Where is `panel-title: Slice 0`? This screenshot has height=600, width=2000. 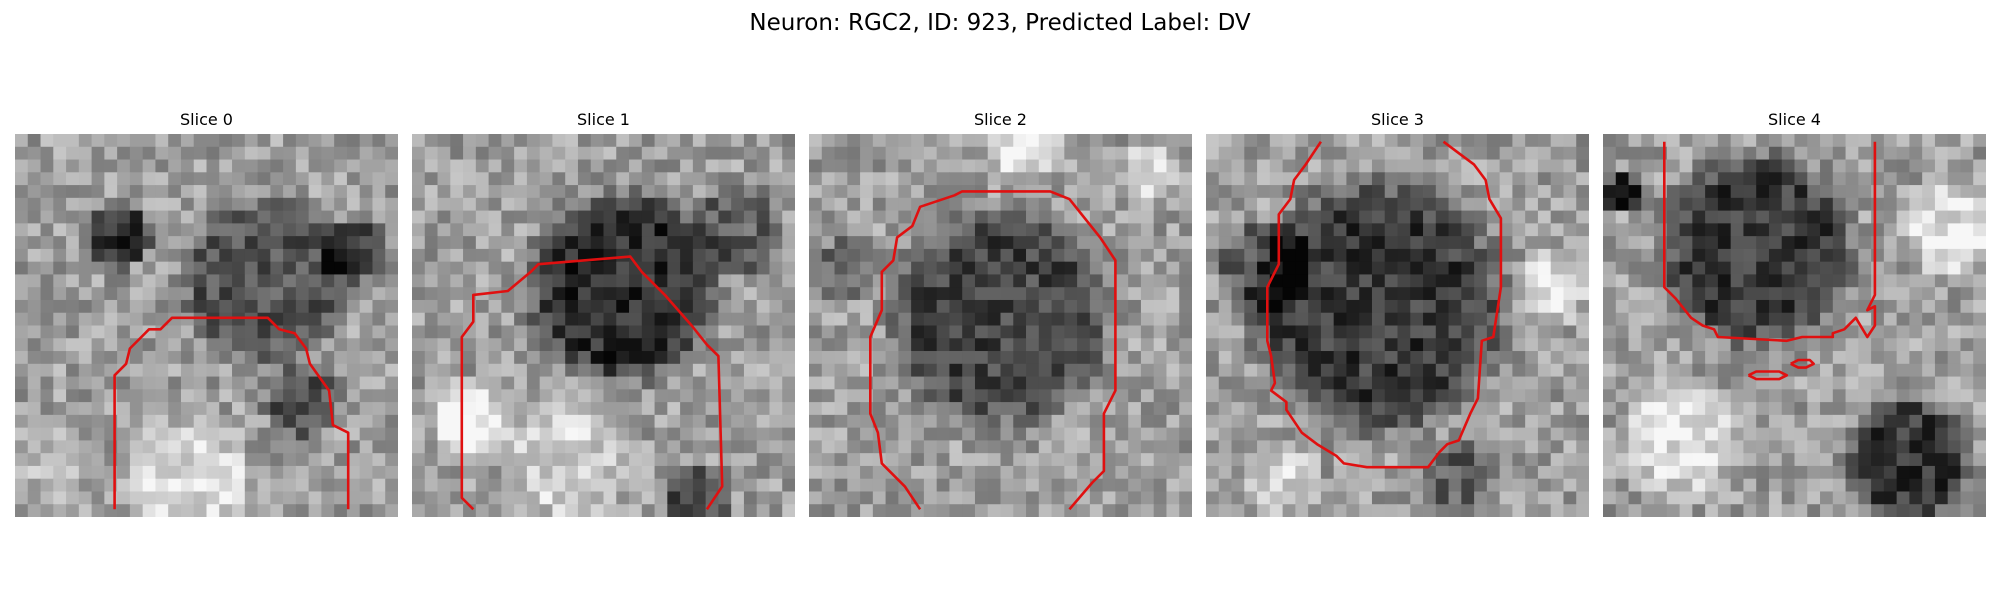 panel-title: Slice 0 is located at coordinates (206, 119).